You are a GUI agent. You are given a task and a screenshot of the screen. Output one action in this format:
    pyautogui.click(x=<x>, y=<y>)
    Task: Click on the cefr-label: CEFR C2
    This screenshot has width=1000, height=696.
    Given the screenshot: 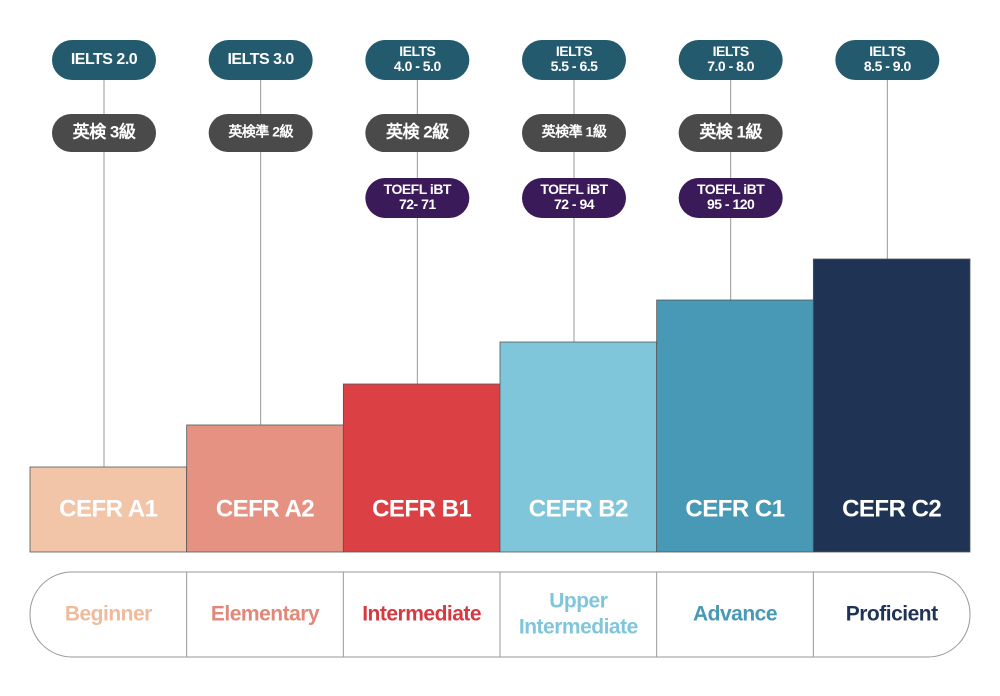 What is the action you would take?
    pyautogui.click(x=891, y=508)
    